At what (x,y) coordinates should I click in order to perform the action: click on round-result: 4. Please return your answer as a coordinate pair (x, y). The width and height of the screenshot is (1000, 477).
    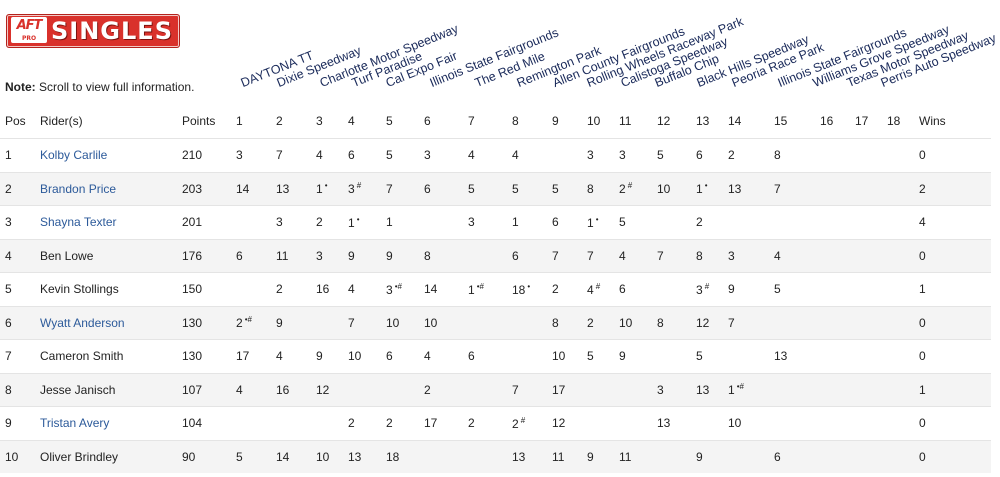
    Looking at the image, I should click on (332, 155).